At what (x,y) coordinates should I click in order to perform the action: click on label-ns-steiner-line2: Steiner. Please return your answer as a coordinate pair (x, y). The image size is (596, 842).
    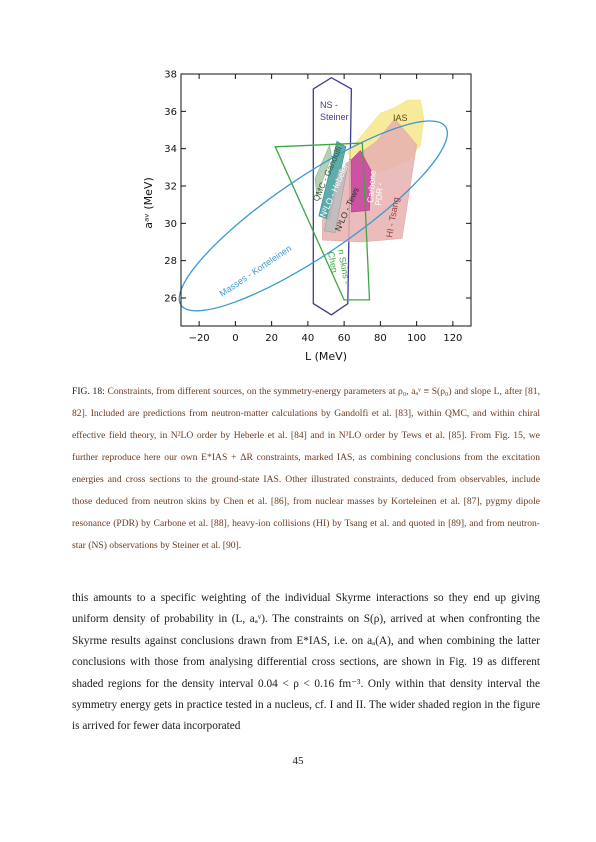
    Looking at the image, I should click on (334, 117).